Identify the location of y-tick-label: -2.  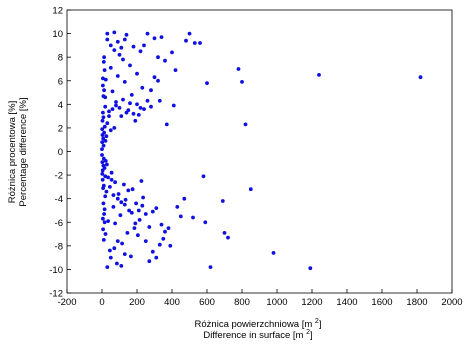
(59, 176).